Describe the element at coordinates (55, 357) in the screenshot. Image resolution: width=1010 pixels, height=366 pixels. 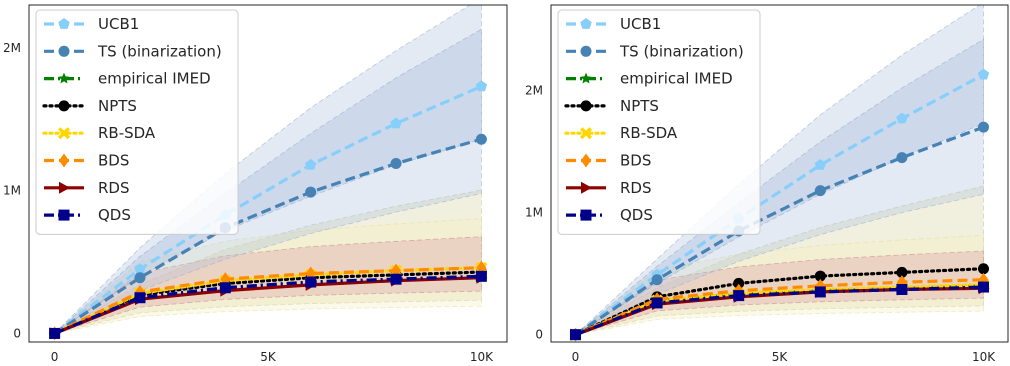
I see `x-tick-label: 0` at that location.